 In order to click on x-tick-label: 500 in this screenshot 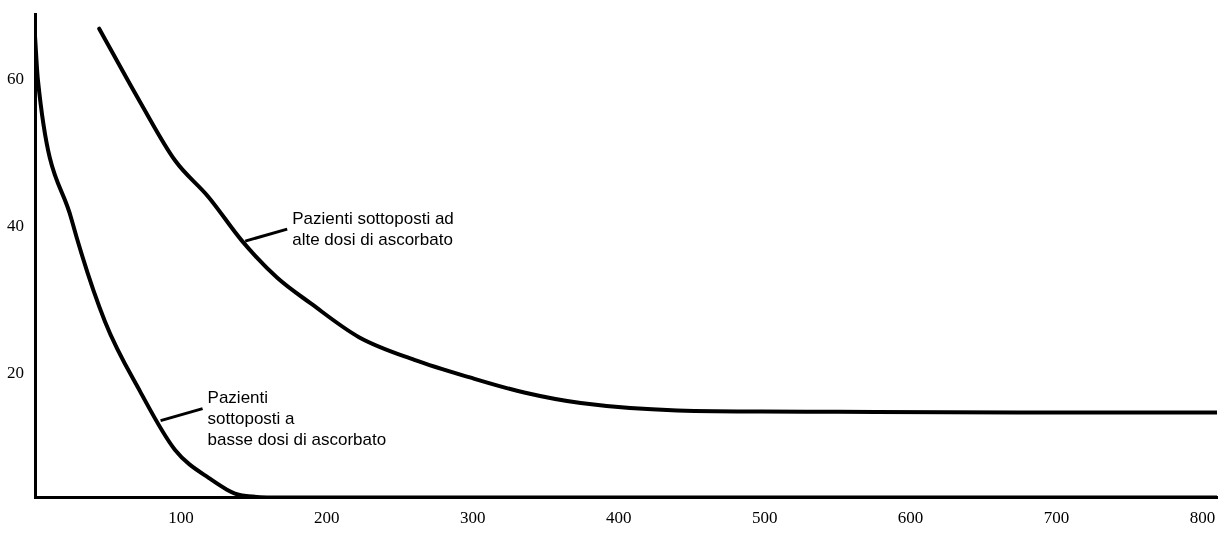, I will do `click(764, 518)`.